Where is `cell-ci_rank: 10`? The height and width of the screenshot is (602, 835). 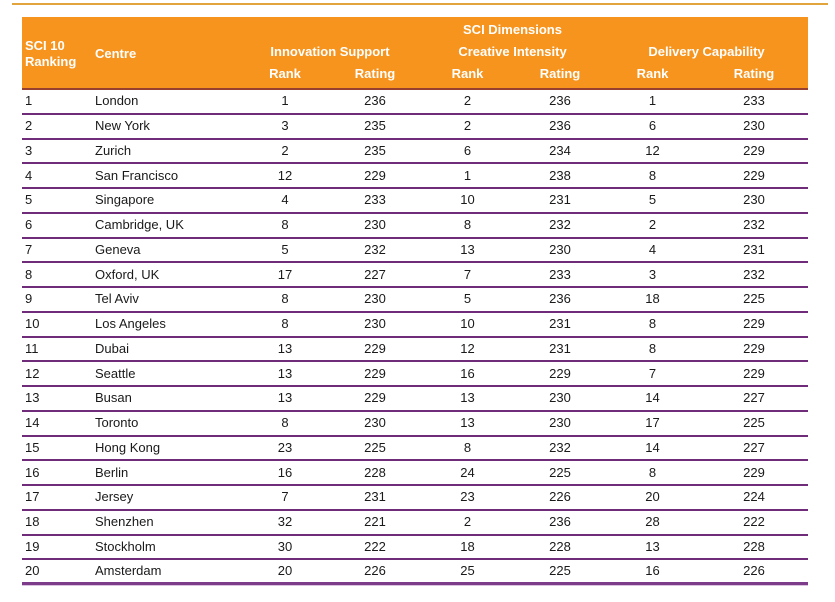 cell-ci_rank: 10 is located at coordinates (467, 200).